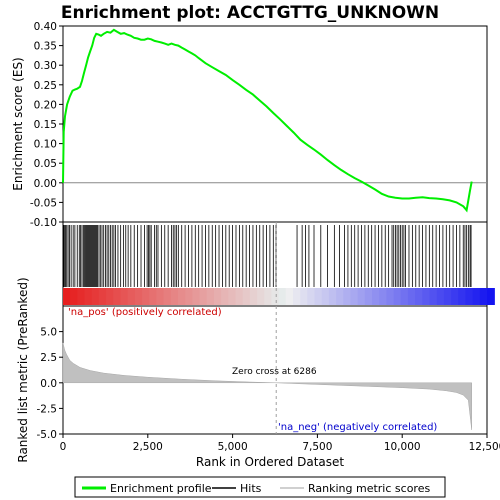  I want to click on x-tick-label: 7,500, so click(317, 447).